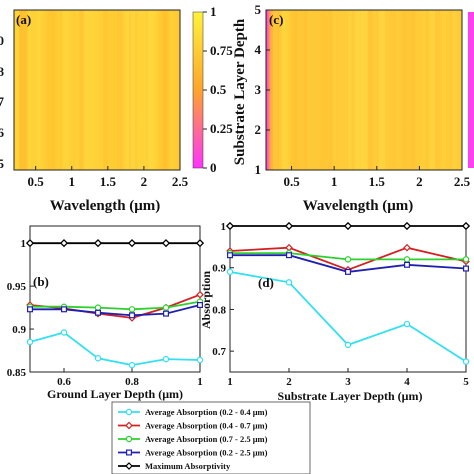 The image size is (474, 474). What do you see at coordinates (2, 132) in the screenshot?
I see `y-tick-fragment: 6` at bounding box center [2, 132].